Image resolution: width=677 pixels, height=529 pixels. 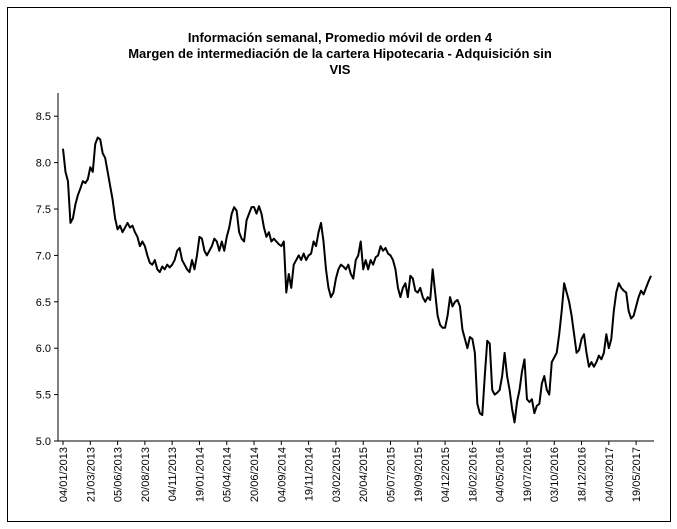 I want to click on y-tick-label: 5.0, so click(x=43, y=442).